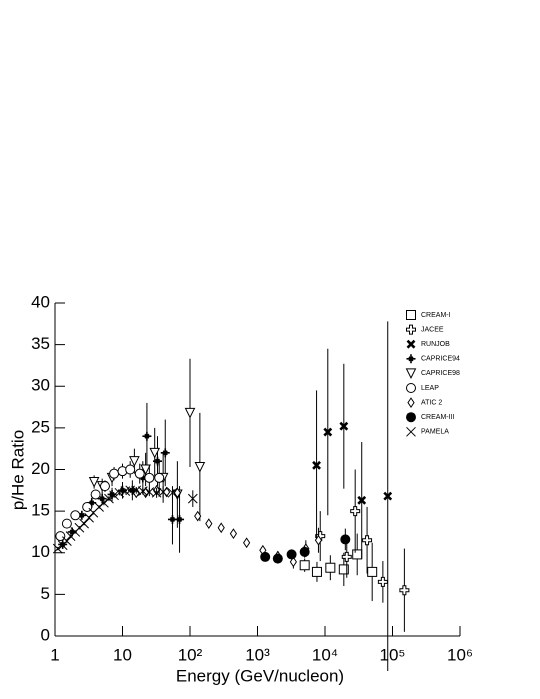 Image resolution: width=540 pixels, height=699 pixels. Describe the element at coordinates (40, 301) in the screenshot. I see `y-tick-label: 40` at that location.